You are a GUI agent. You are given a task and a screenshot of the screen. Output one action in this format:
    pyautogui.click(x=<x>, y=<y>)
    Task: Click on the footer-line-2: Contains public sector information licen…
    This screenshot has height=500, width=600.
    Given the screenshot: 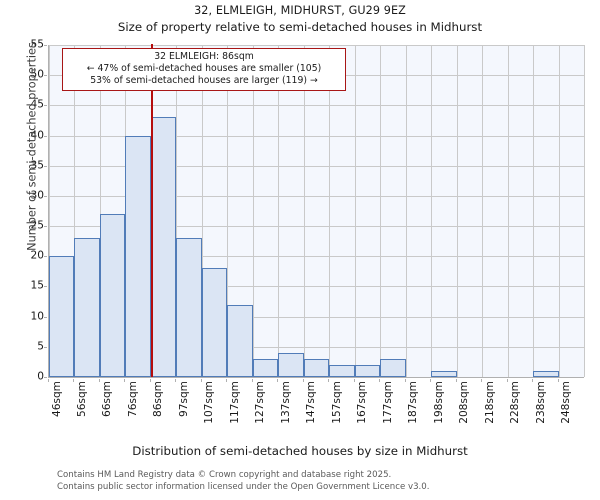 What is the action you would take?
    pyautogui.click(x=243, y=486)
    